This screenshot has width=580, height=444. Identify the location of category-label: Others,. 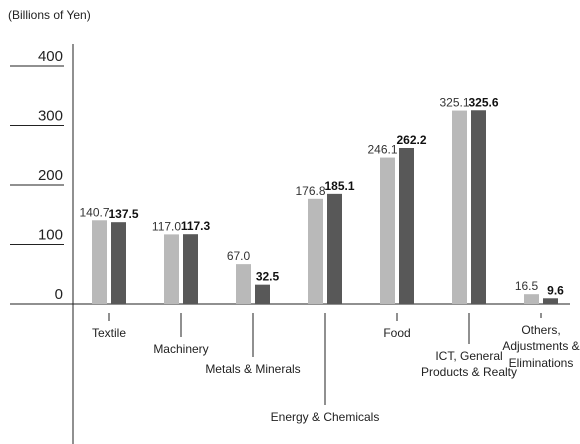
(540, 330).